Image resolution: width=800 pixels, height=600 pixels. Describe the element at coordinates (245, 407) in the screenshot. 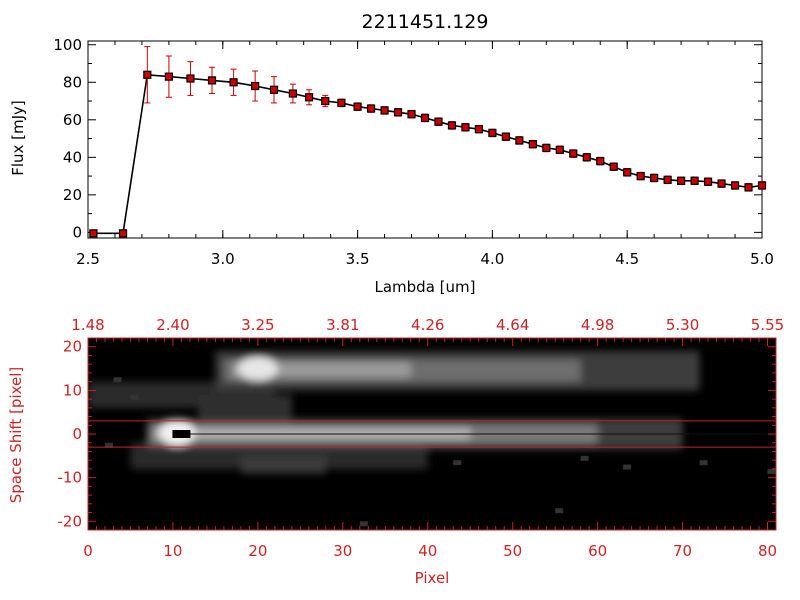

I see `haze-bridge` at that location.